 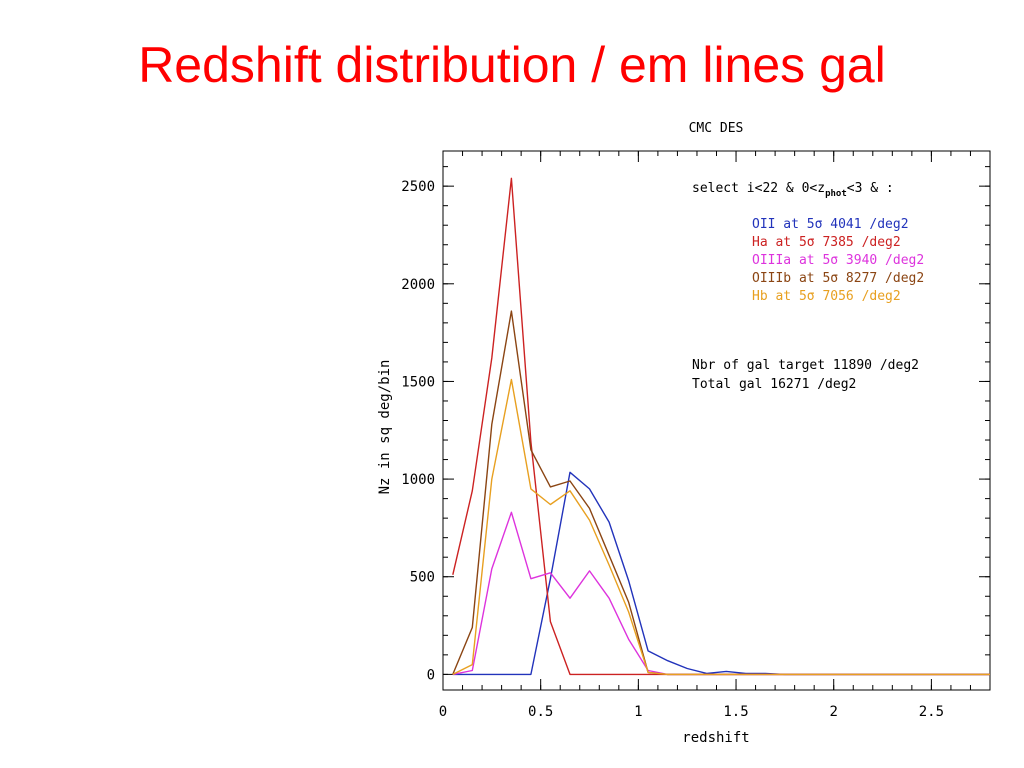 What do you see at coordinates (716, 128) in the screenshot?
I see `chart-title: CMC DES` at bounding box center [716, 128].